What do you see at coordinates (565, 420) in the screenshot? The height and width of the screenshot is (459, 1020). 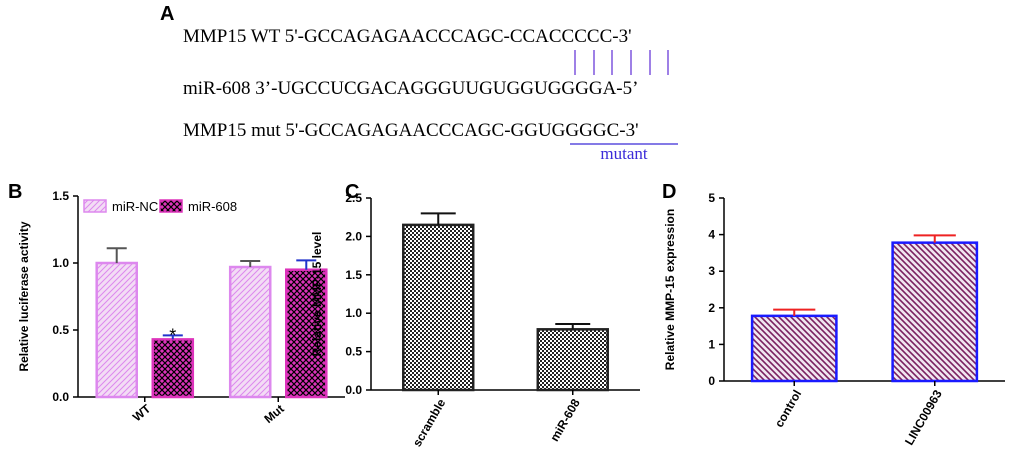 I see `x-tick-label: miR-608` at bounding box center [565, 420].